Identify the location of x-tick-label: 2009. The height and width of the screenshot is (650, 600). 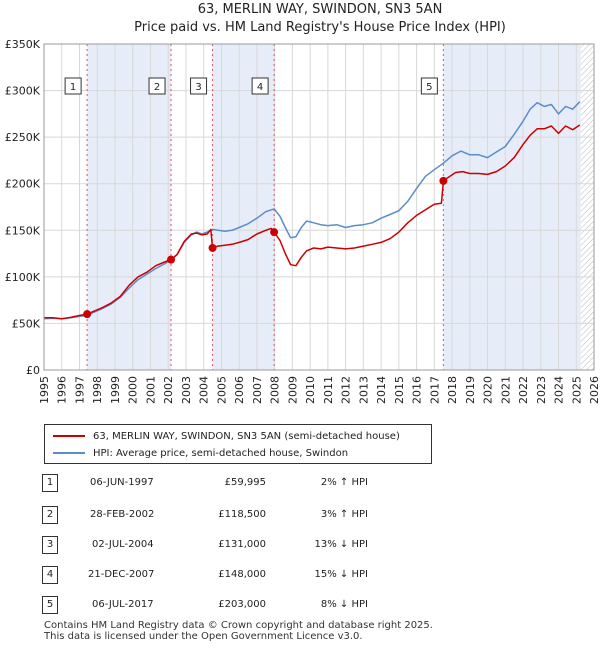
(292, 390).